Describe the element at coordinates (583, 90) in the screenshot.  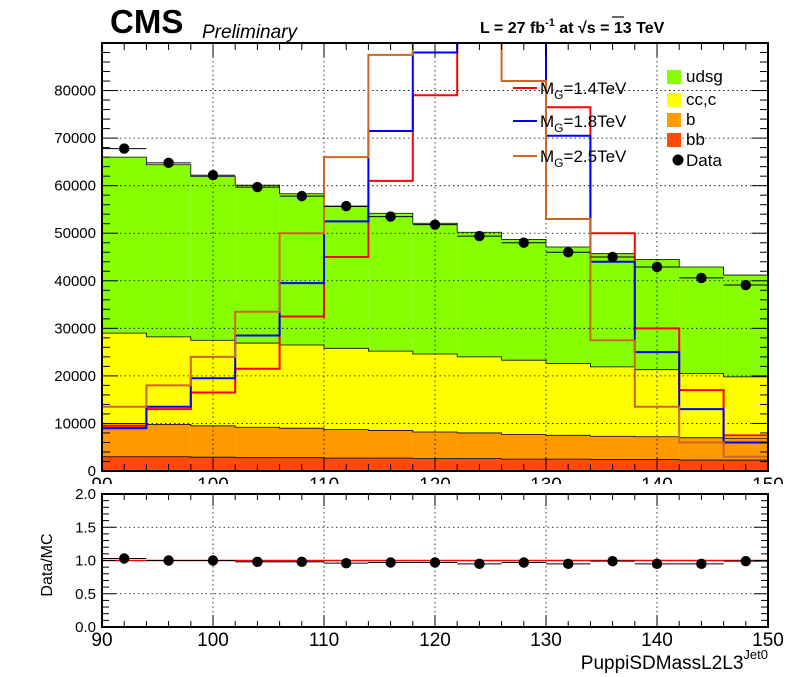
I see `legend-label-signal-1: MG=1.4TeV` at that location.